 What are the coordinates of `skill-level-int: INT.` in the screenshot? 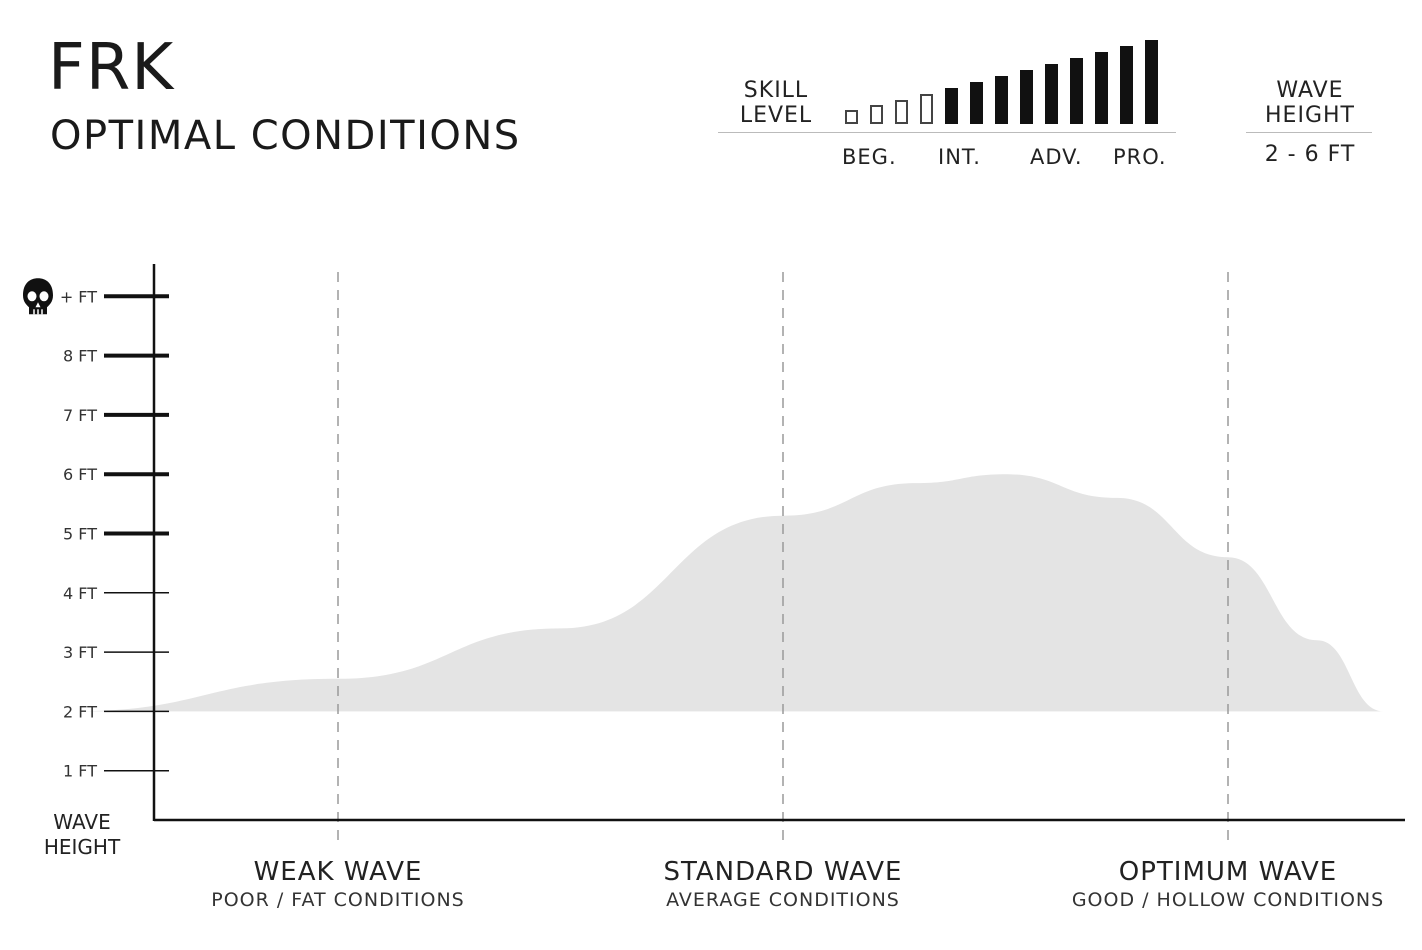 It's located at (959, 157).